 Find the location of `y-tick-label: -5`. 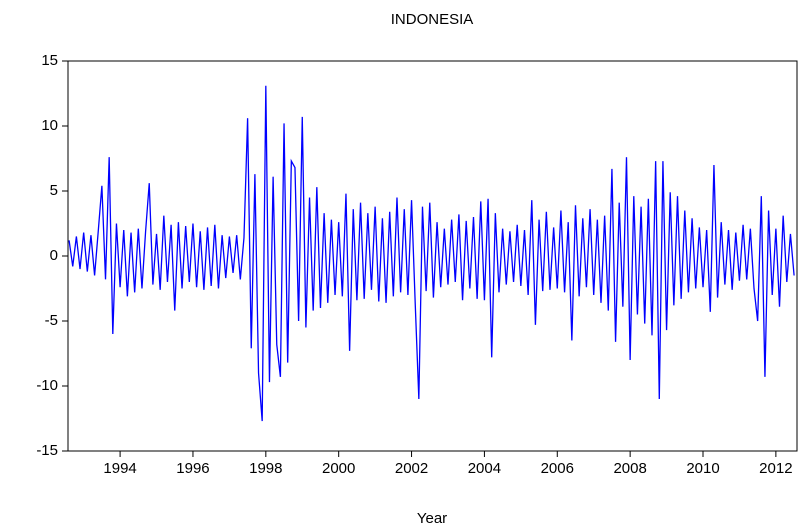

y-tick-label: -5 is located at coordinates (51, 320).